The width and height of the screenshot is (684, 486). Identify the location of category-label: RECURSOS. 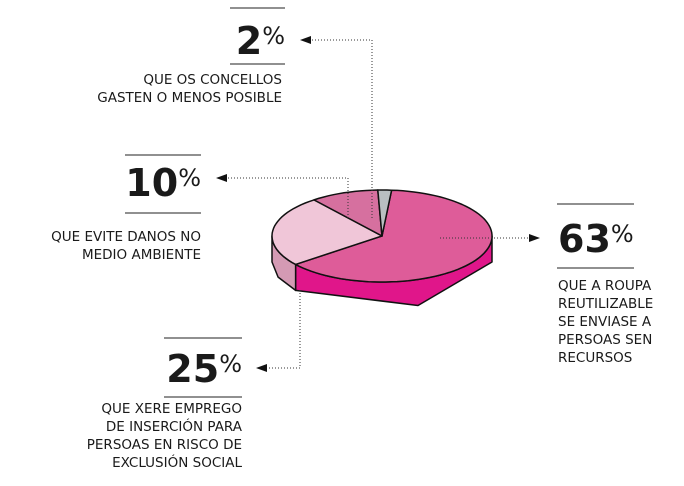
(595, 358).